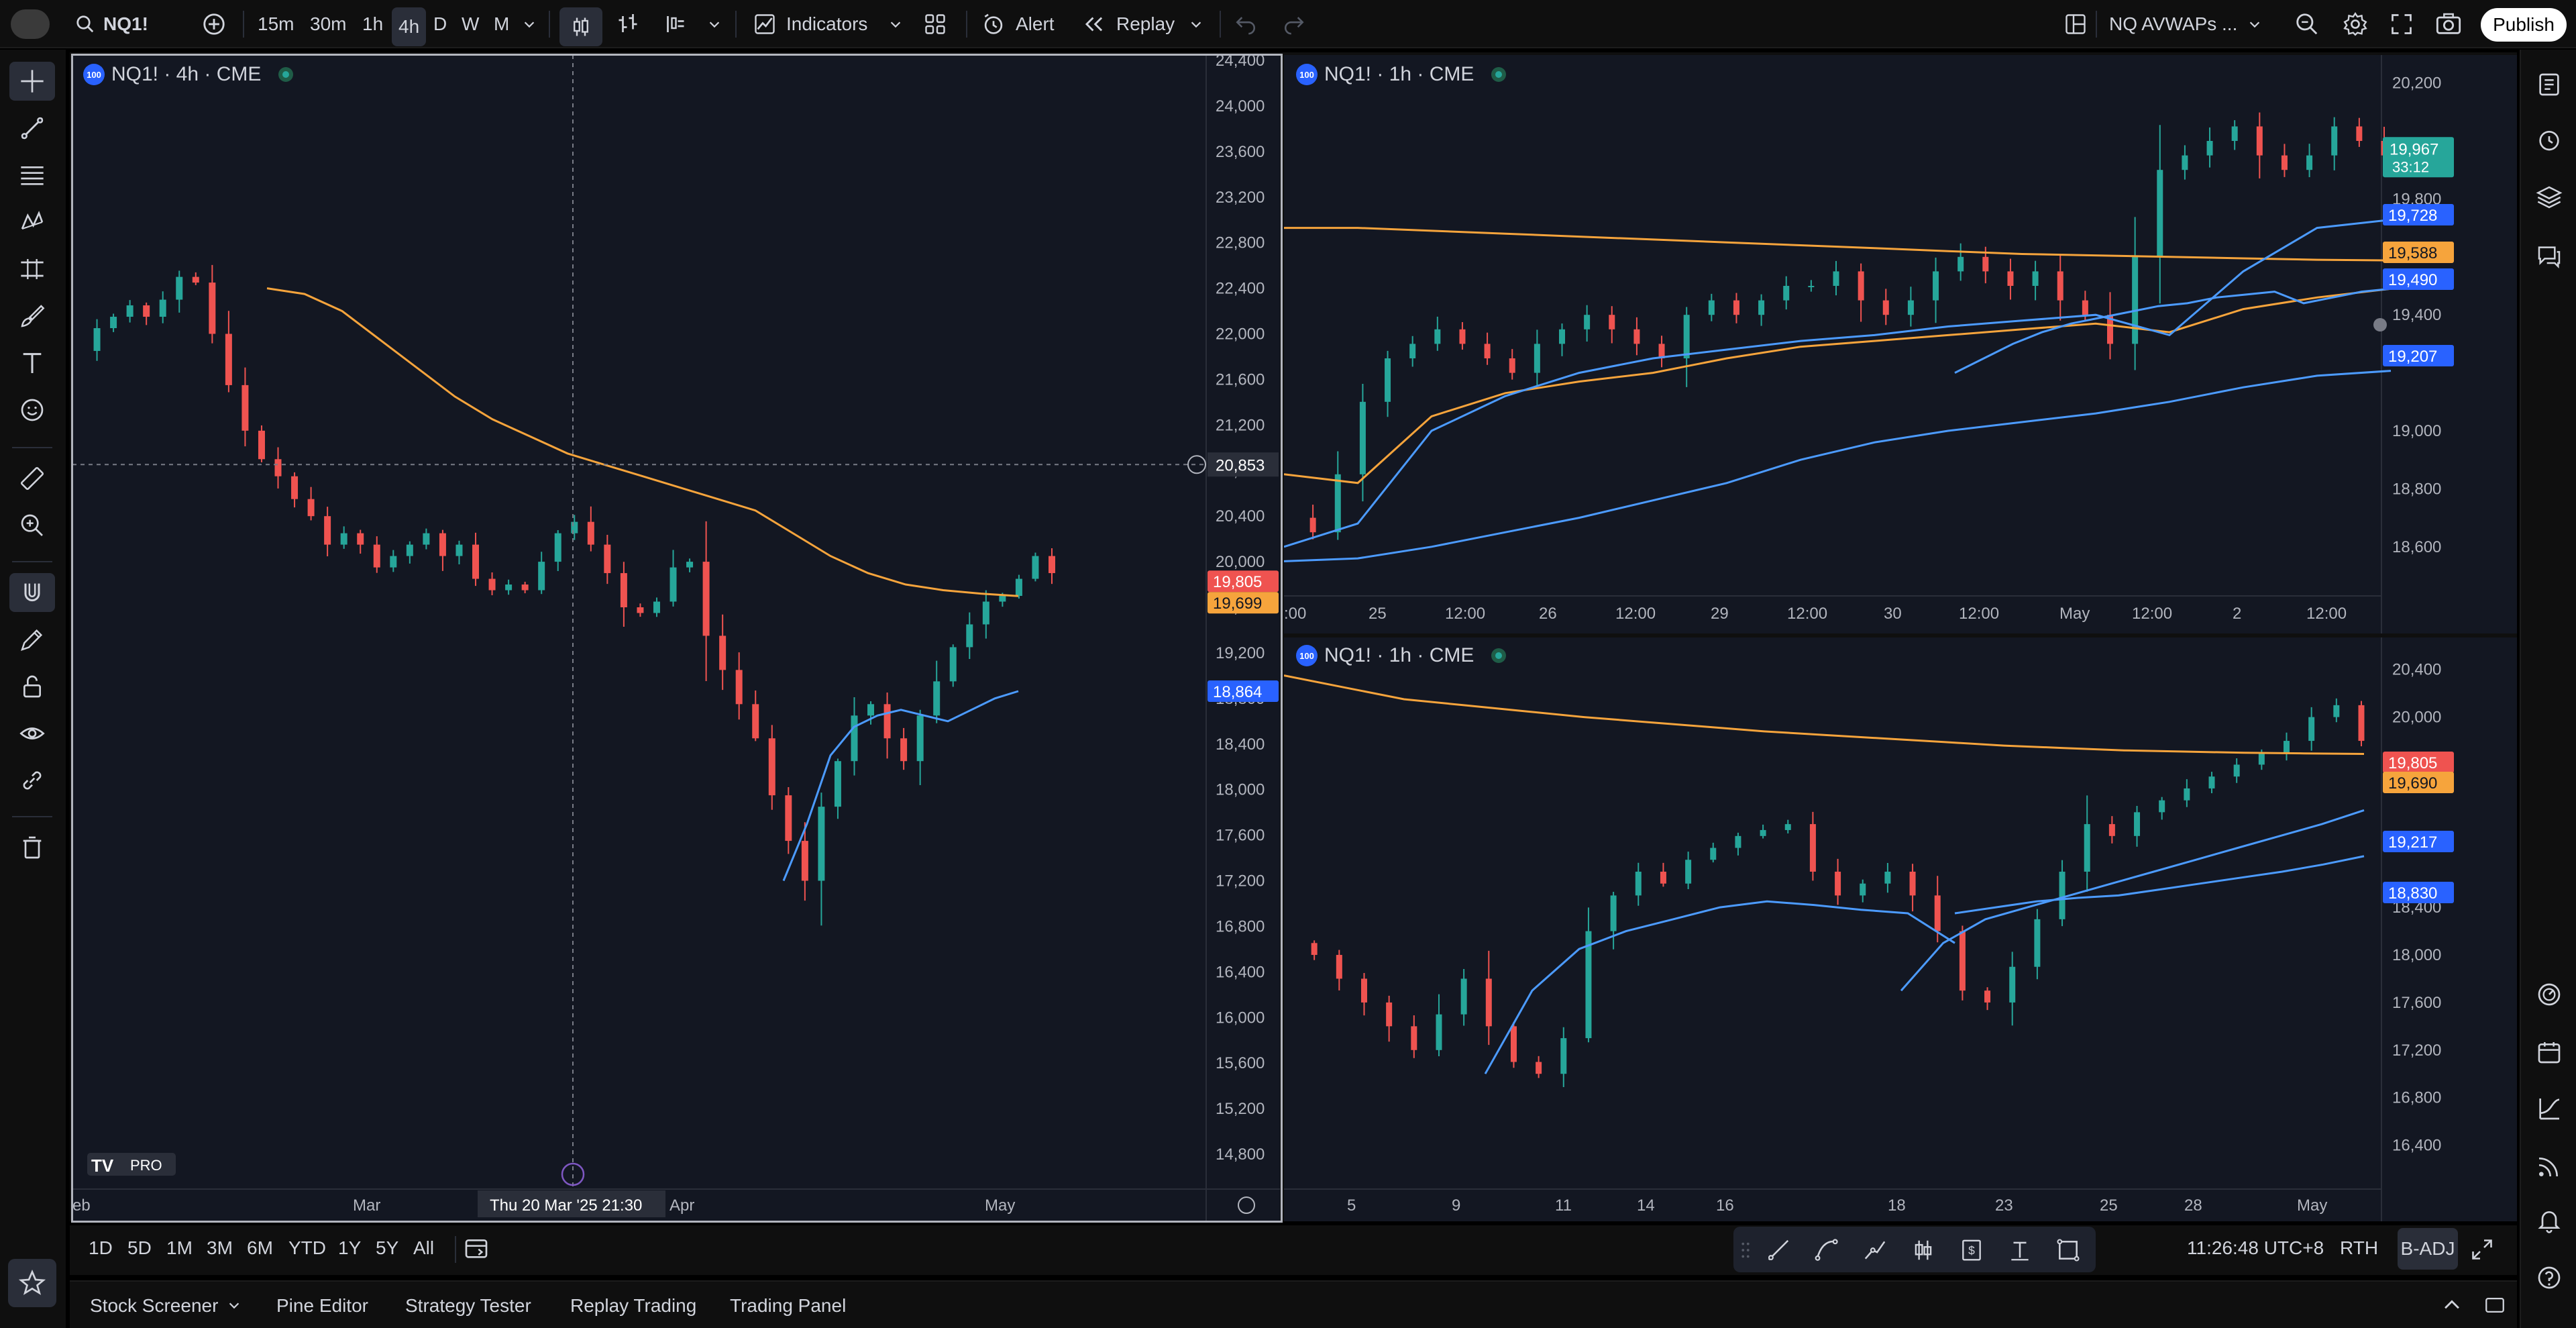  What do you see at coordinates (2355, 24) in the screenshot?
I see `settings-button` at bounding box center [2355, 24].